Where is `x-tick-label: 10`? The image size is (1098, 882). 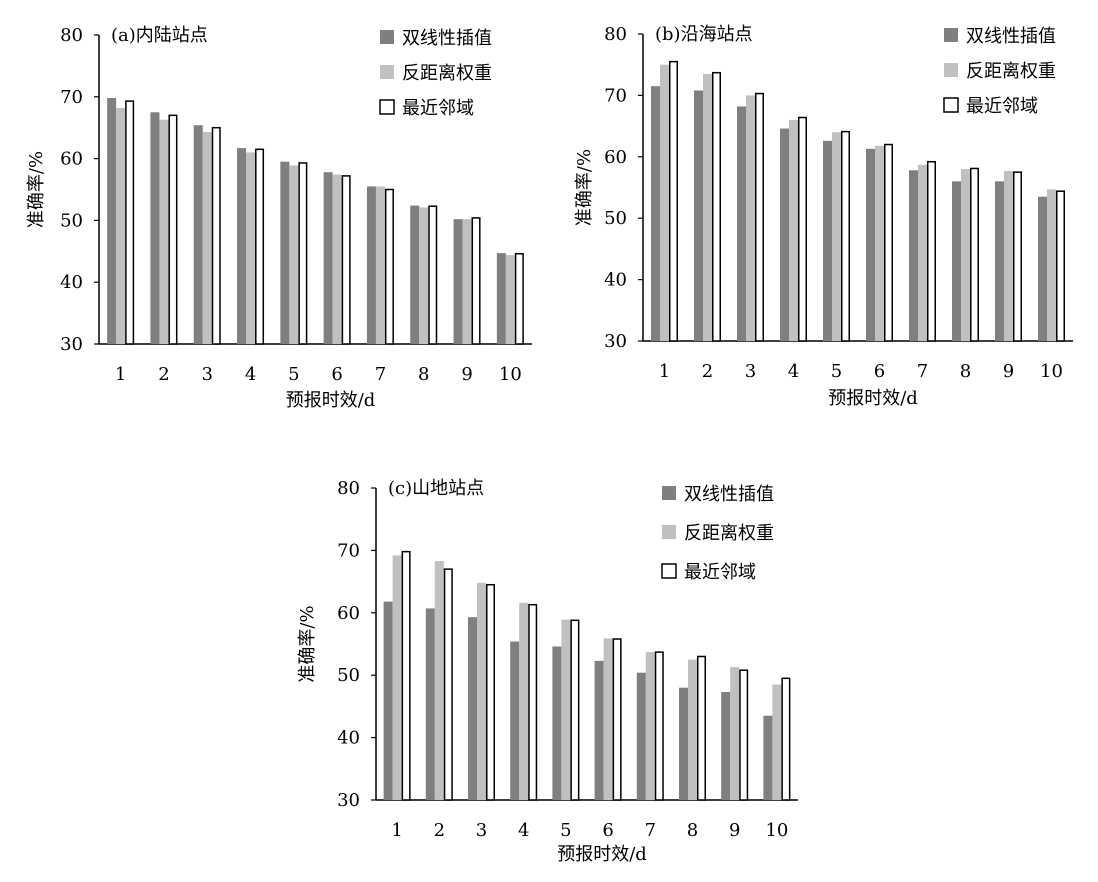 x-tick-label: 10 is located at coordinates (1051, 371).